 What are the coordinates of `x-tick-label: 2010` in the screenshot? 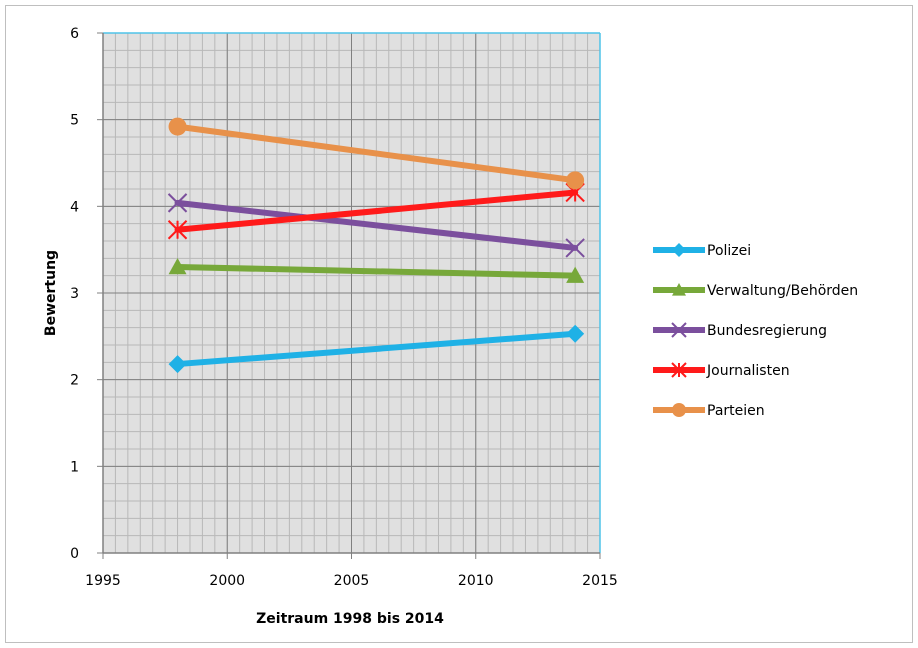 It's located at (476, 581).